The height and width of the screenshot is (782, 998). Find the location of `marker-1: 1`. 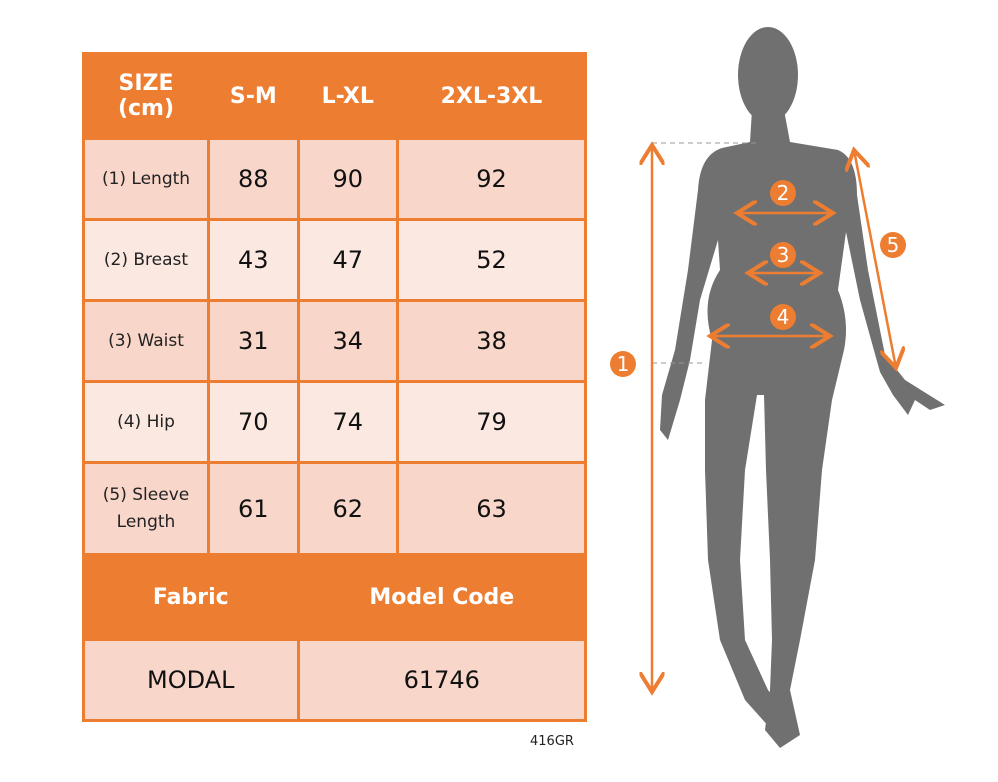

marker-1: 1 is located at coordinates (623, 364).